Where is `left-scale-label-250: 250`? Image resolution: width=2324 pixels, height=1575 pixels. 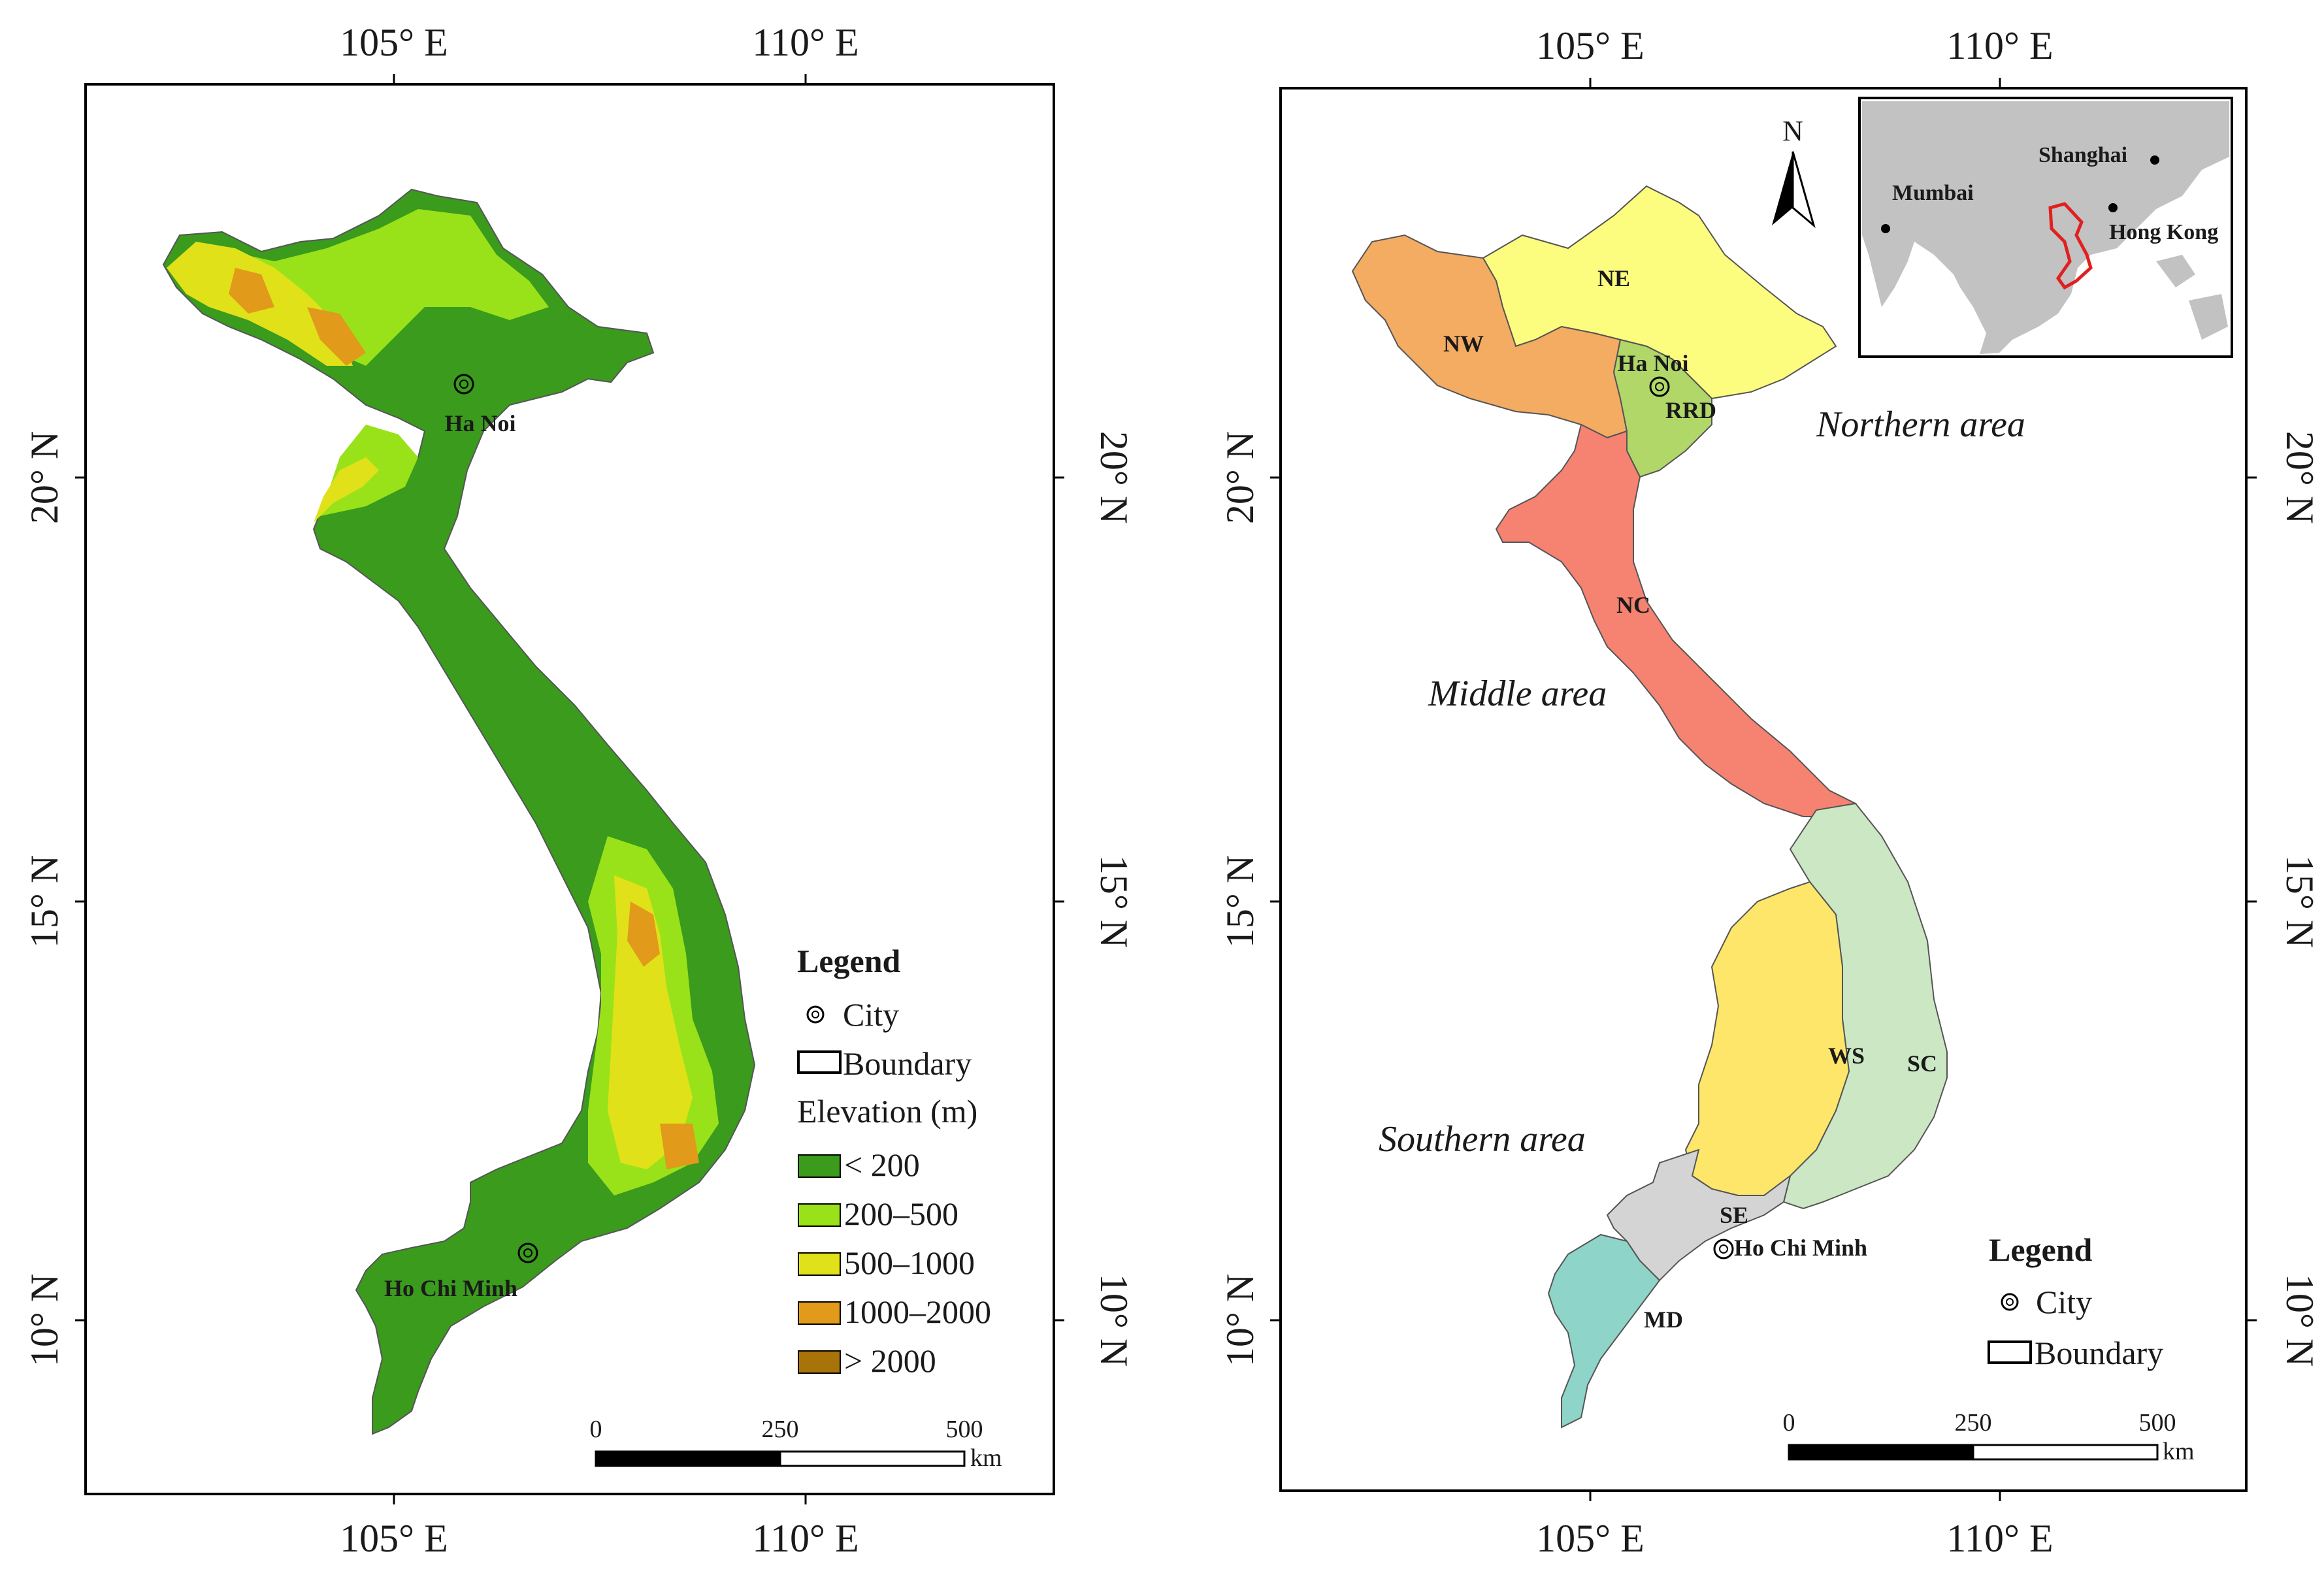 left-scale-label-250: 250 is located at coordinates (780, 1430).